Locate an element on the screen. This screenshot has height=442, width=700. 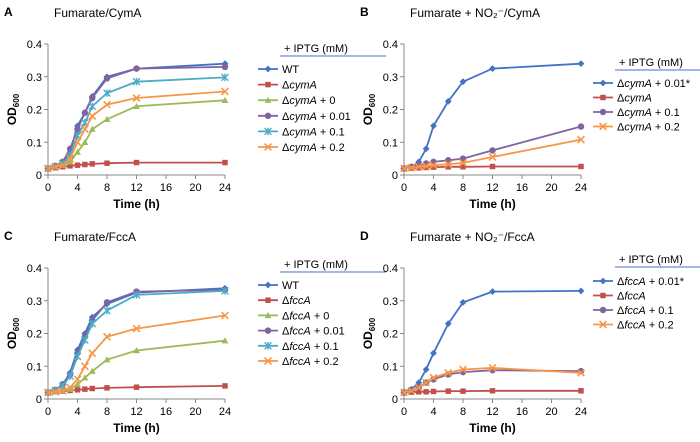
legend-entry: ΔcymA + 0.2 is located at coordinates (636, 128).